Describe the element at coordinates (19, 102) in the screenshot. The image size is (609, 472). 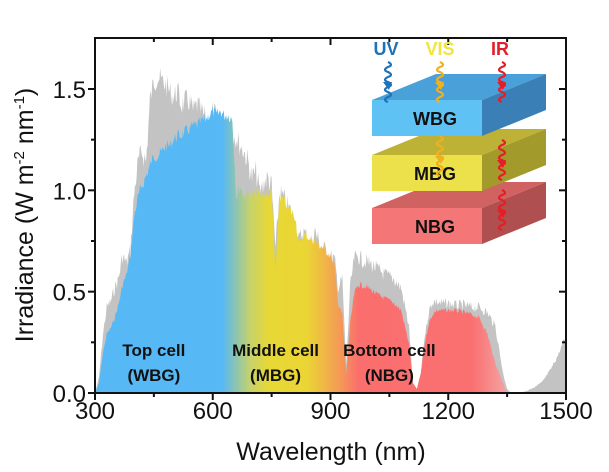
I see `y-axis-title-sup2: -1` at that location.